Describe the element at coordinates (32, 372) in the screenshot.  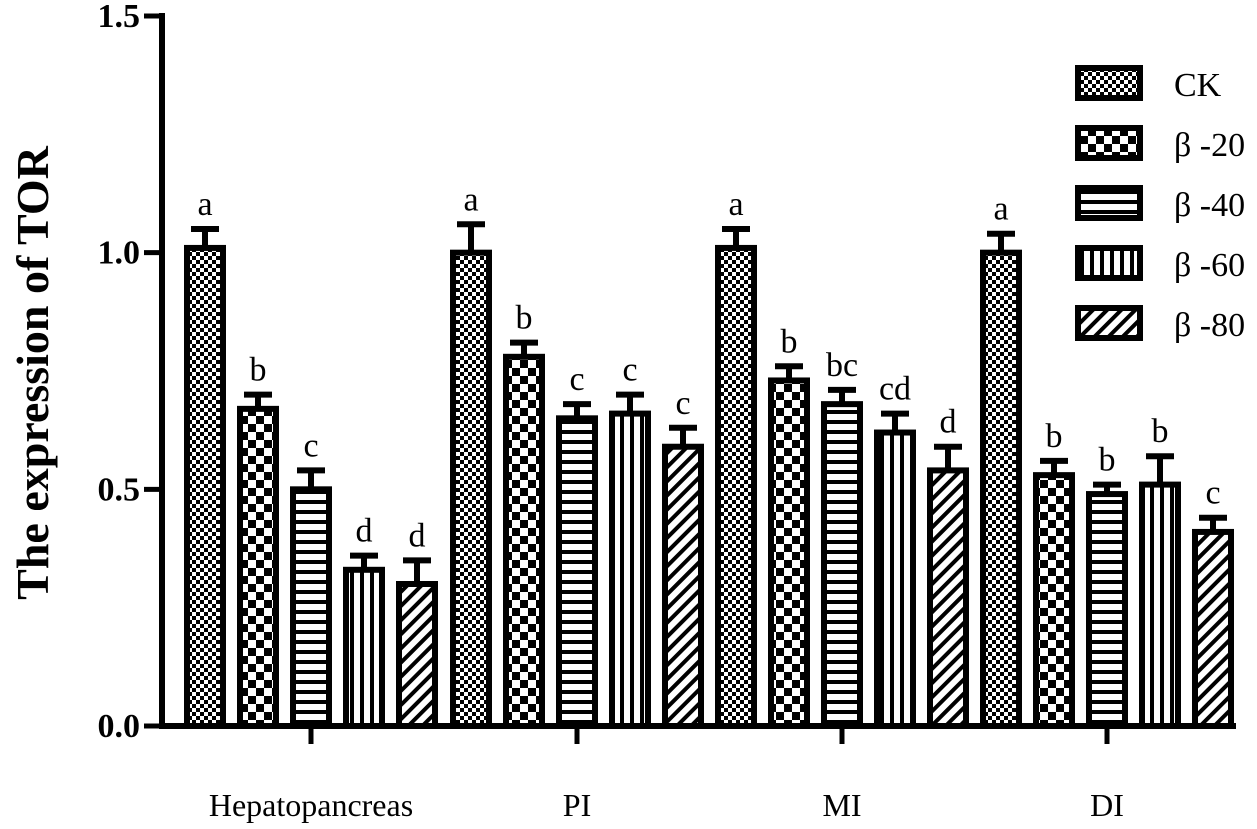
I see `y-axis-title: The expression of TOR` at that location.